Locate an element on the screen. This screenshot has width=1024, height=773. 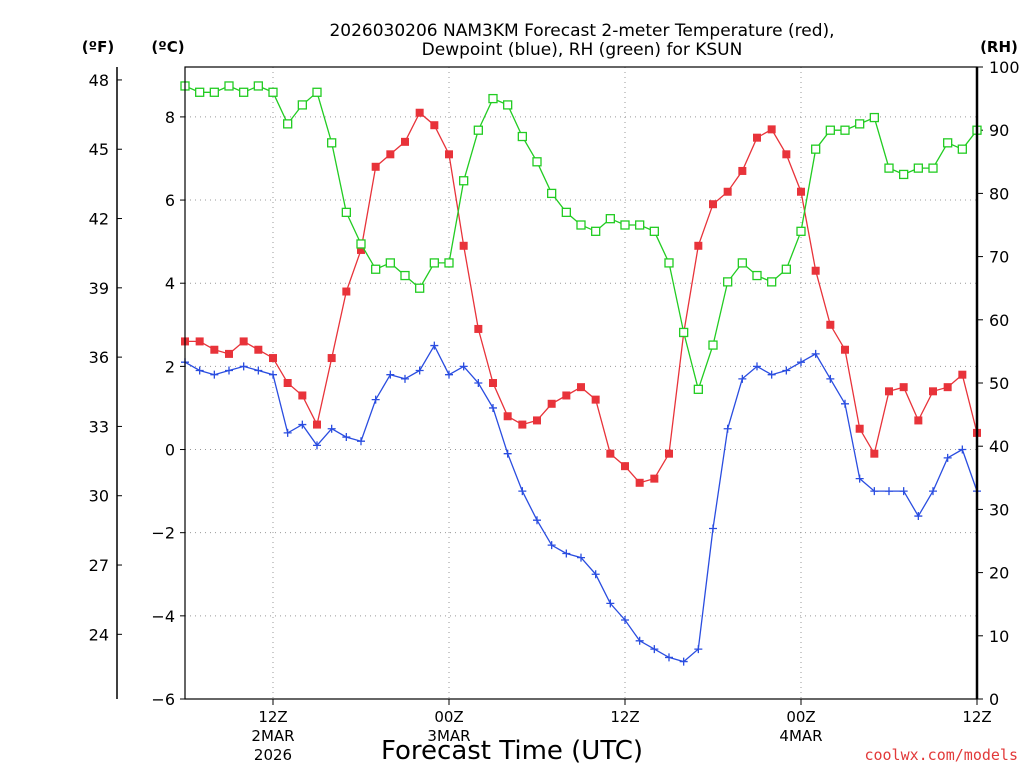
rh-tick-label: 100 is located at coordinates (1004, 67).